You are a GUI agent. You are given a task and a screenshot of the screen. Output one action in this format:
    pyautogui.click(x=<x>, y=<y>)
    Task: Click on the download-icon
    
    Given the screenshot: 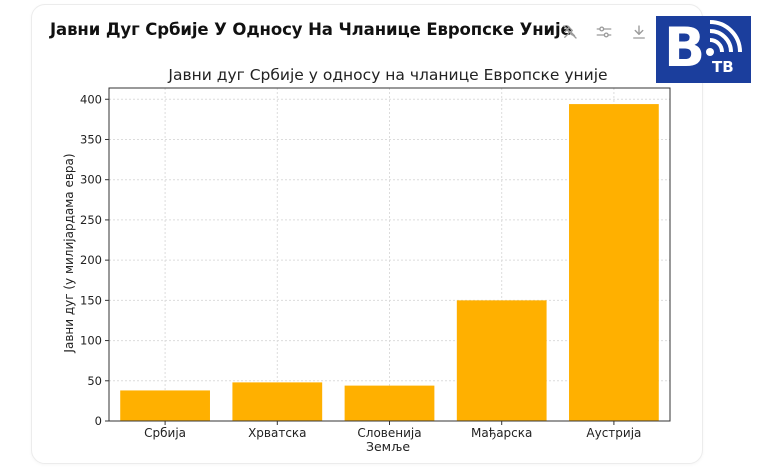 What is the action you would take?
    pyautogui.click(x=639, y=32)
    